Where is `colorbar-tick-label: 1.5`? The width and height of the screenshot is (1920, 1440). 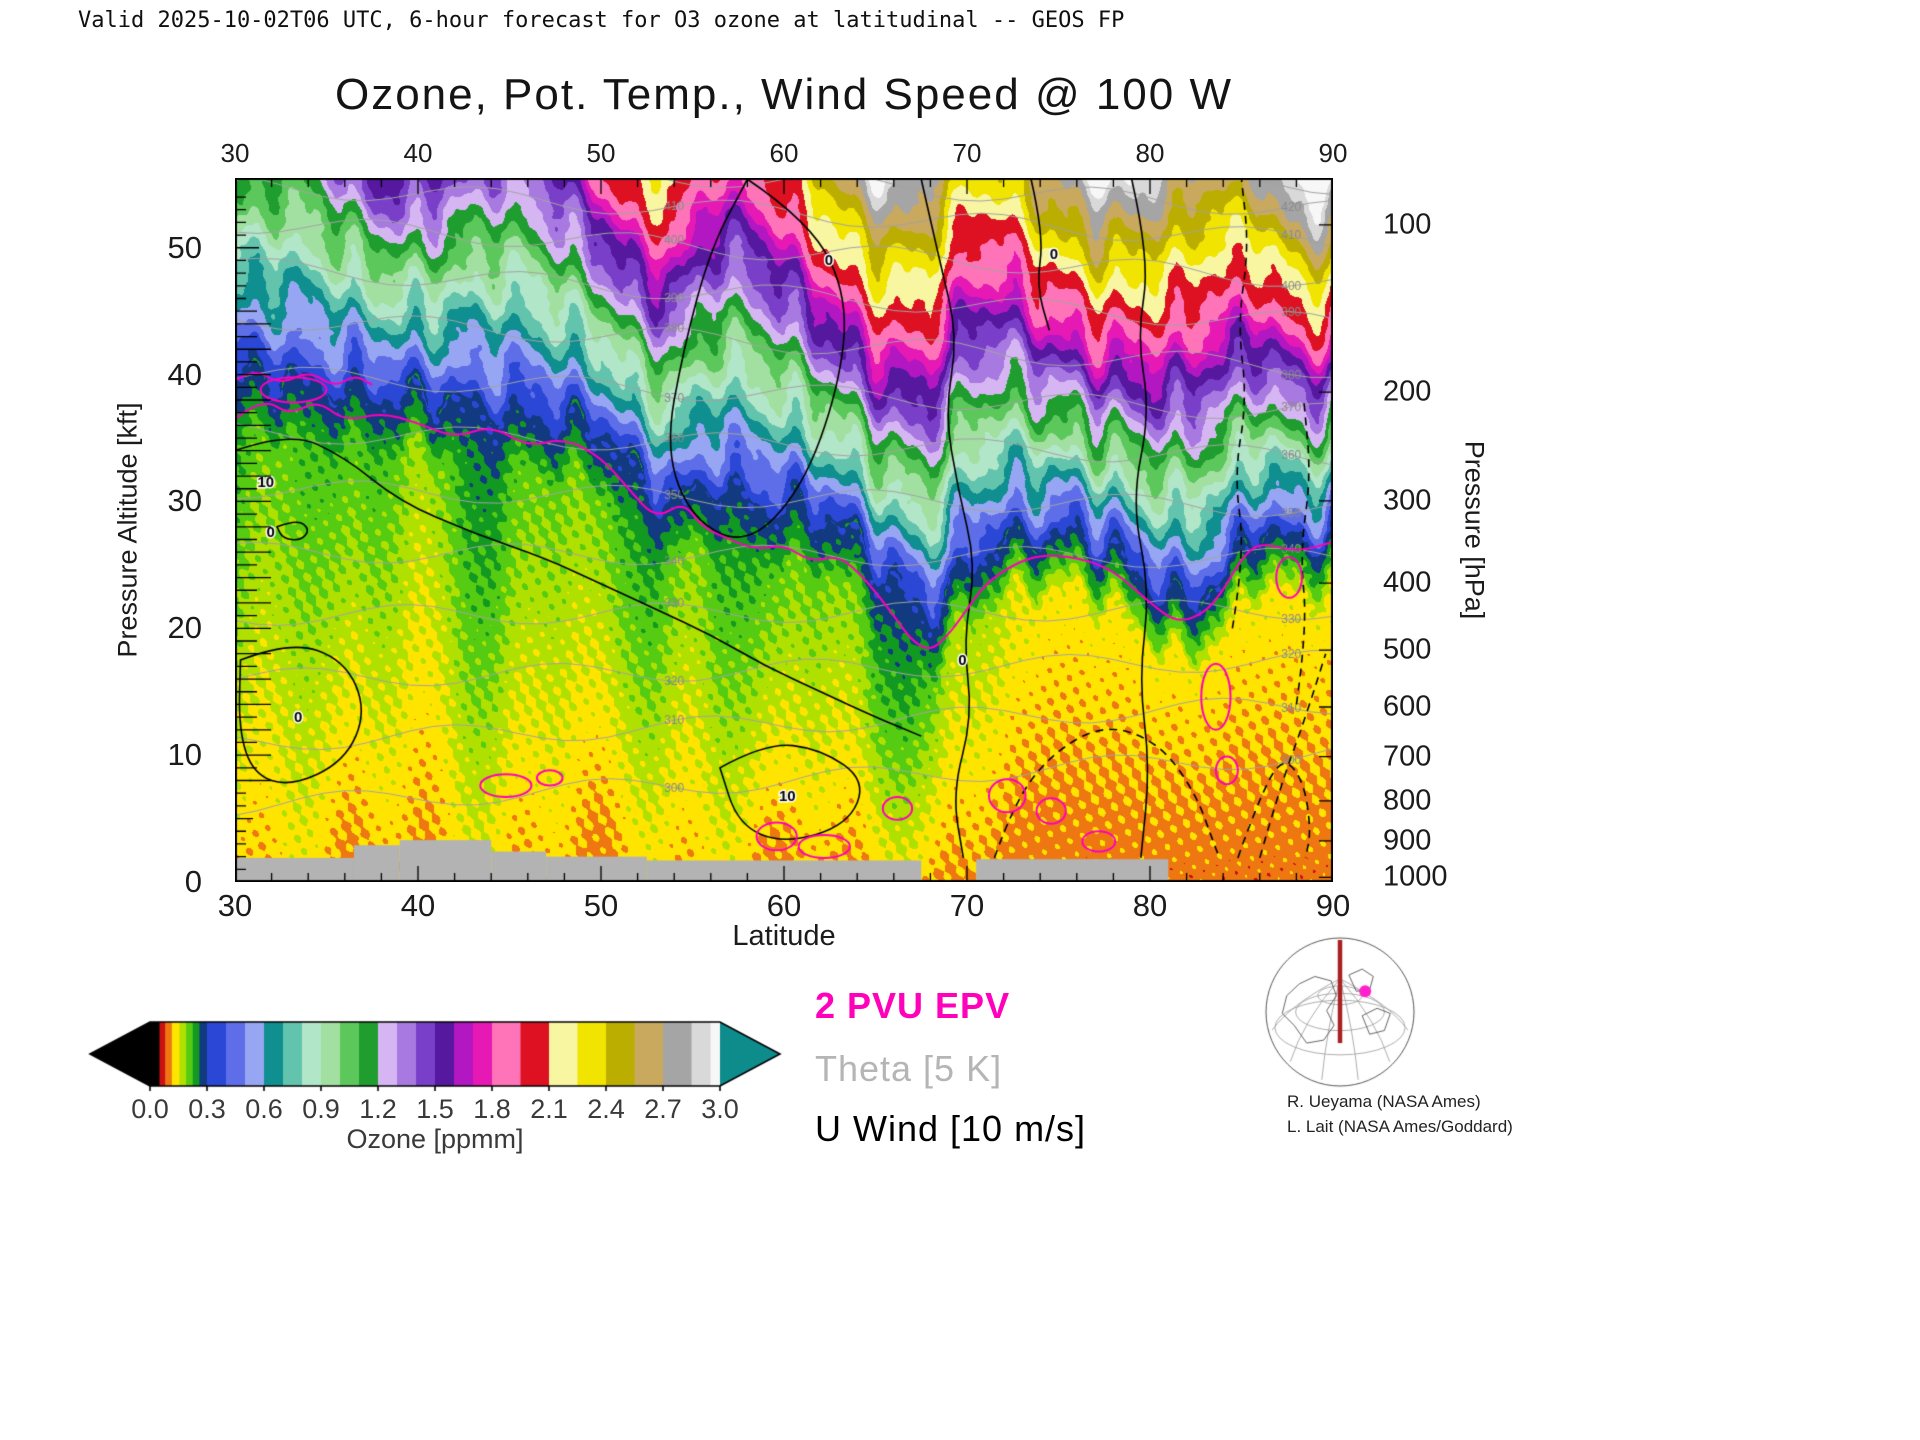
colorbar-tick-label: 1.5 is located at coordinates (435, 1109).